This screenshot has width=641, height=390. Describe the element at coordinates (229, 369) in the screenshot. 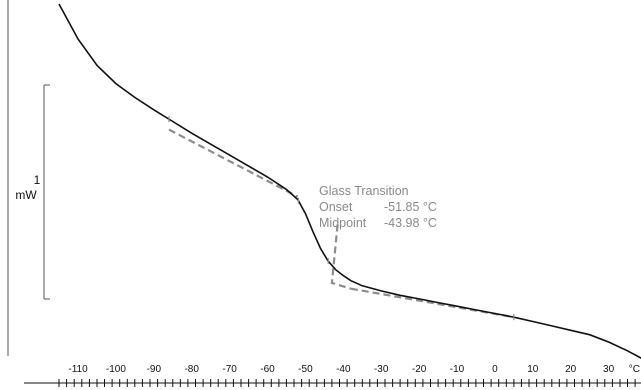

I see `x-tick-label: -70` at that location.